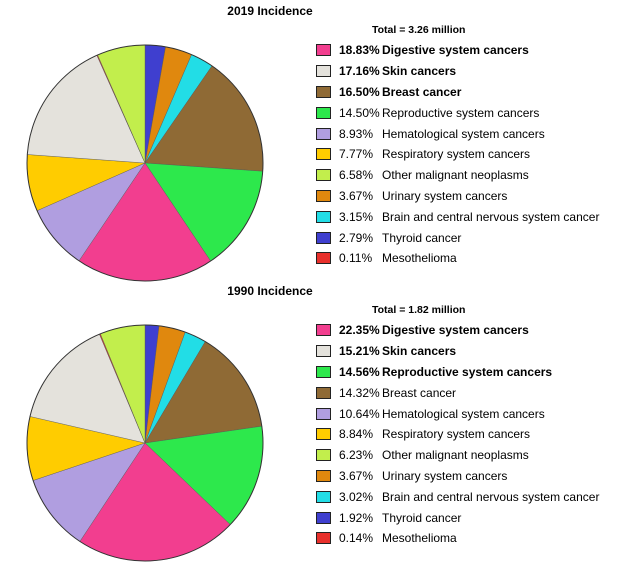 Image resolution: width=620 pixels, height=568 pixels. I want to click on legend-item: 14.32% Breast cancer, so click(457, 392).